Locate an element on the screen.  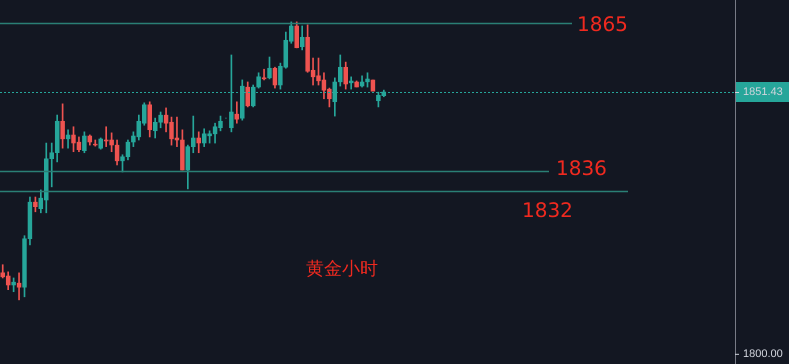
y-tick-label: 1800.00 is located at coordinates (763, 354).